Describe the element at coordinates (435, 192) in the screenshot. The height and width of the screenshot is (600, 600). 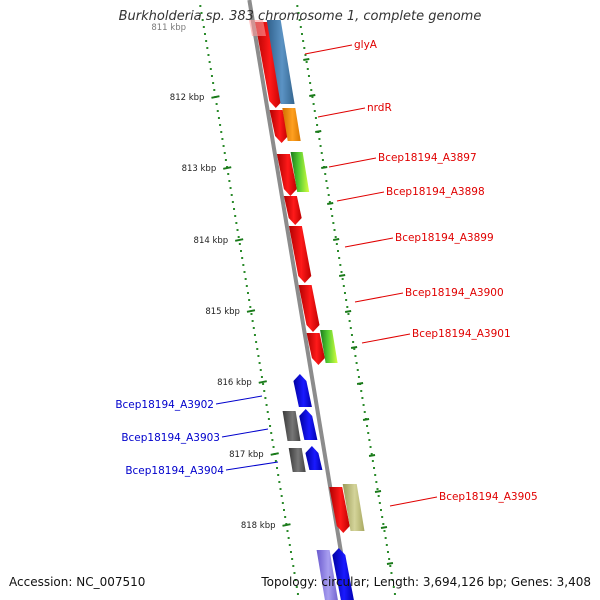
I see `gene-label-forward: Bcep18194_A3898` at that location.